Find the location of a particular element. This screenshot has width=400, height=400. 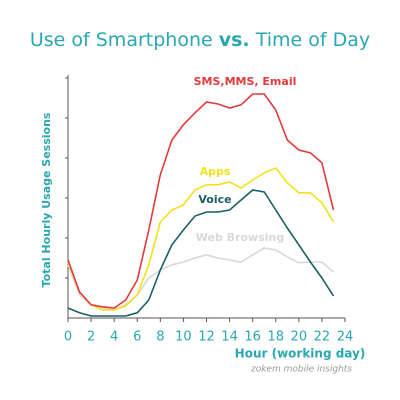

y-axis-label: Total Hourly Usage Sessions is located at coordinates (46, 199).